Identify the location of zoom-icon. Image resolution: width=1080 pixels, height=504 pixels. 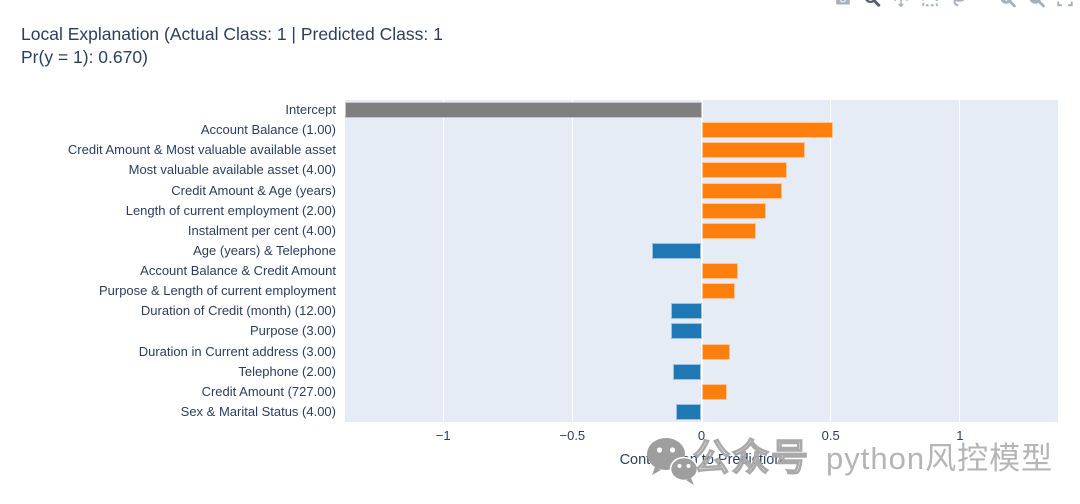
(872, 4).